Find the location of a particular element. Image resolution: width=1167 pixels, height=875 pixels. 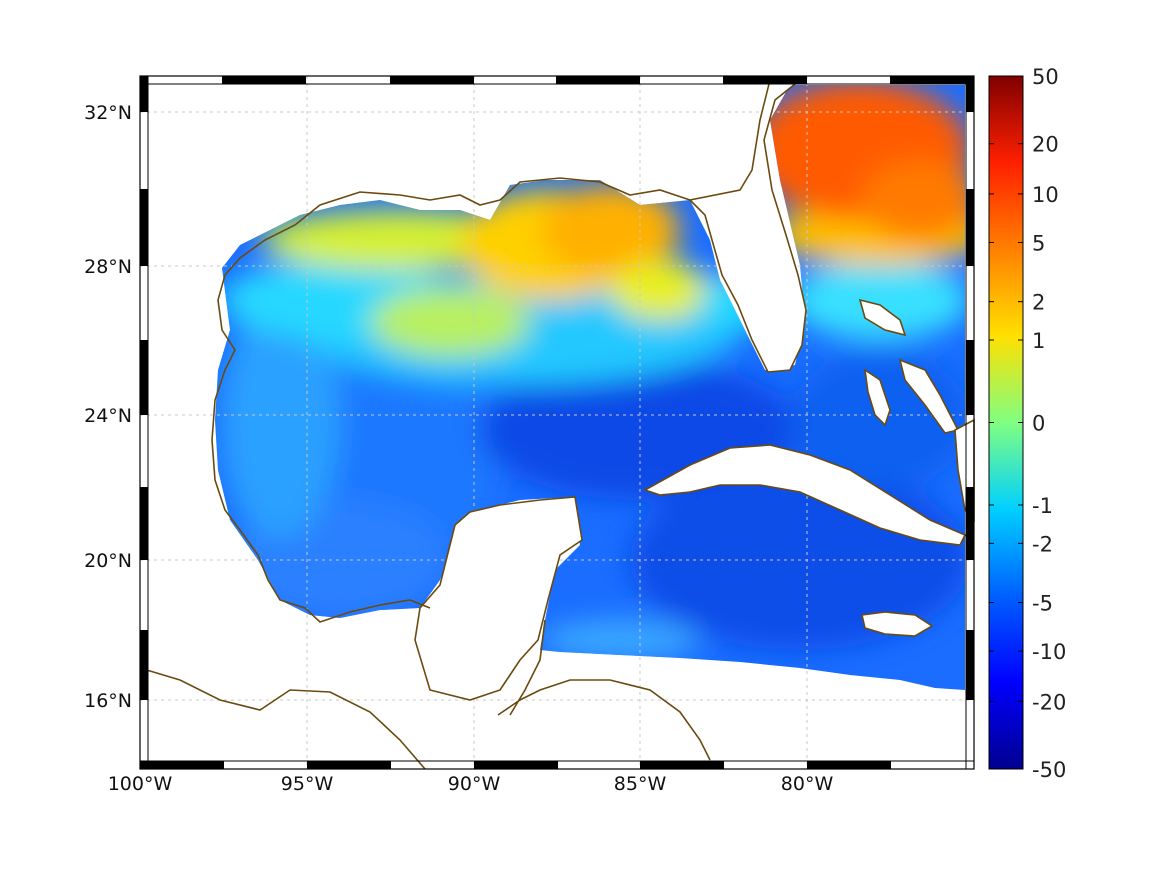

y-tick-label: 16°N is located at coordinates (108, 701).